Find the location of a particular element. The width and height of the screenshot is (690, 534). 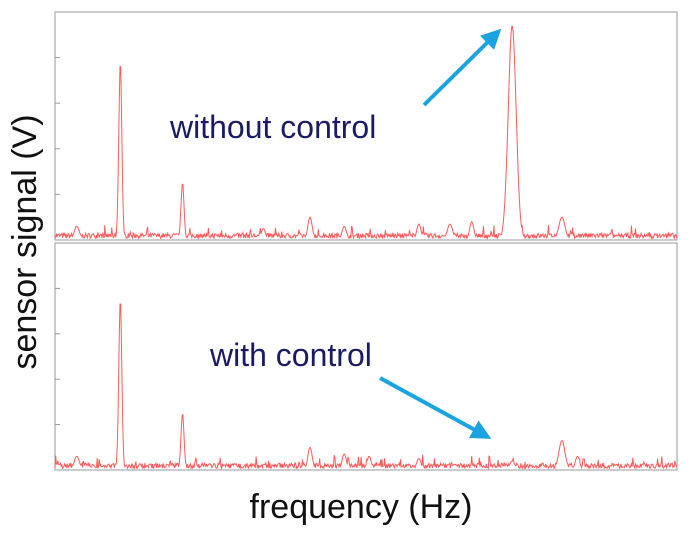

arrow-without-control is located at coordinates (462, 67).